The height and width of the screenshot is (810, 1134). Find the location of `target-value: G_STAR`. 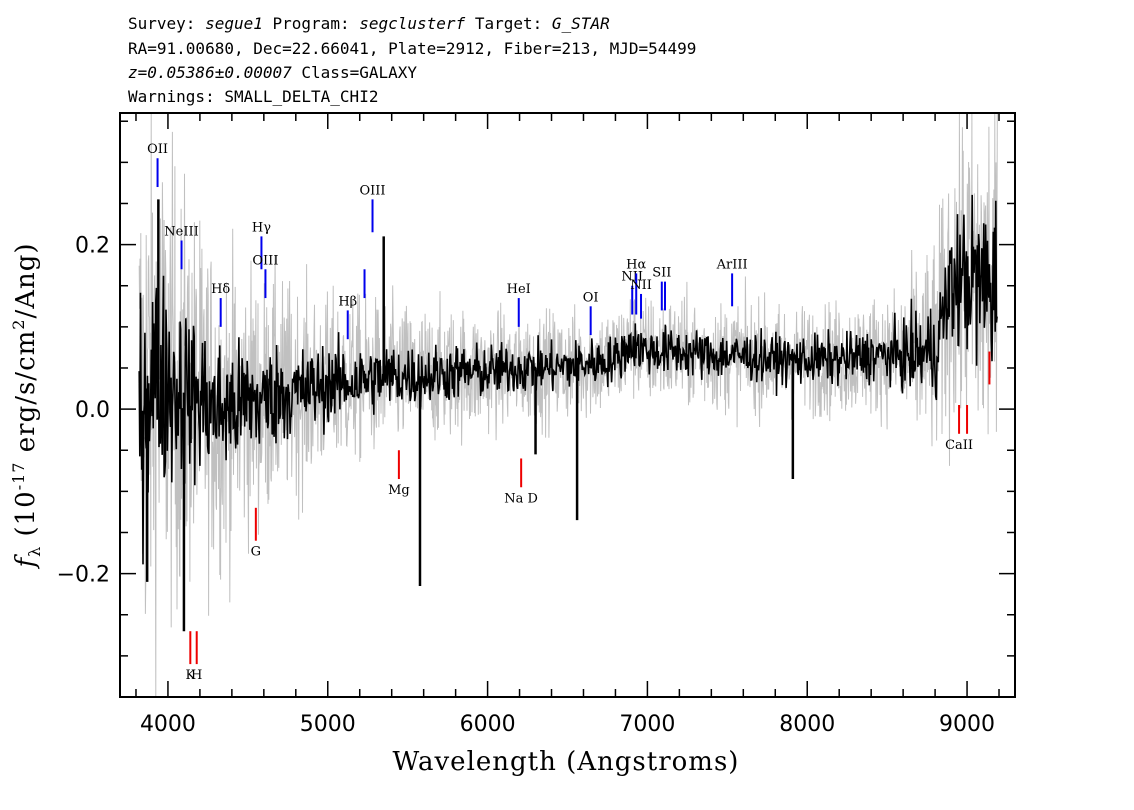

target-value: G_STAR is located at coordinates (580, 23).